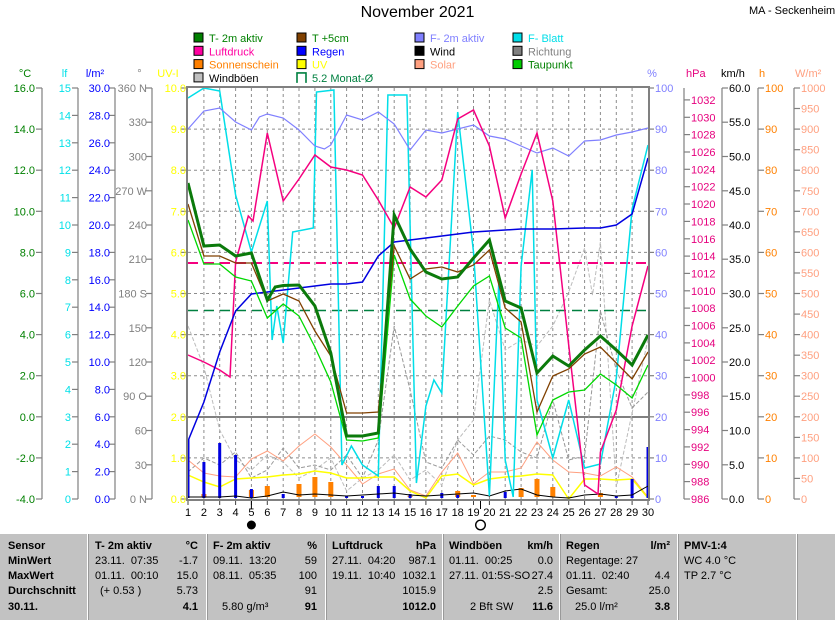 This screenshot has width=835, height=620. What do you see at coordinates (99, 171) in the screenshot?
I see `svg-text: 24.0` at bounding box center [99, 171].